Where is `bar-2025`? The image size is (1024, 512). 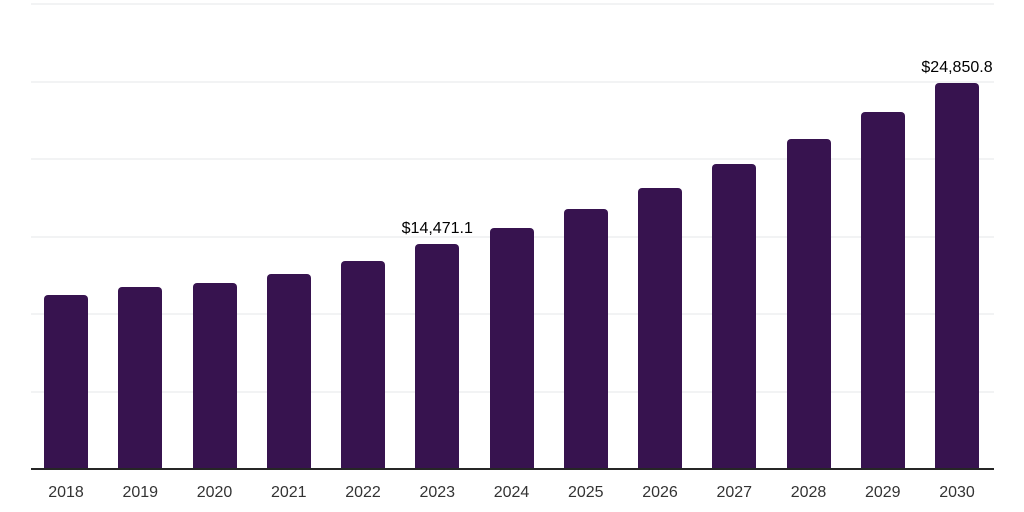 bar-2025 is located at coordinates (585, 338).